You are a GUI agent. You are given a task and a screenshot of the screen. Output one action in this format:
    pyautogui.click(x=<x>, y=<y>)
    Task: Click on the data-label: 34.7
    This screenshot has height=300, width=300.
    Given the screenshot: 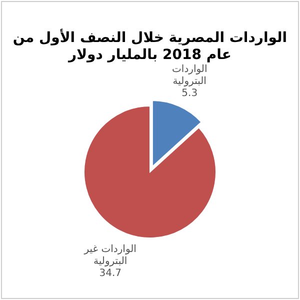 What is the action you would take?
    pyautogui.click(x=110, y=274)
    